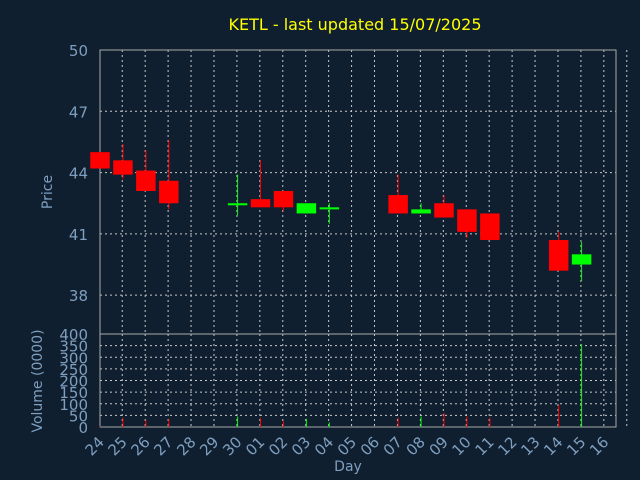 Image resolution: width=640 pixels, height=480 pixels. I want to click on volume-tick-label: 300, so click(73, 358).